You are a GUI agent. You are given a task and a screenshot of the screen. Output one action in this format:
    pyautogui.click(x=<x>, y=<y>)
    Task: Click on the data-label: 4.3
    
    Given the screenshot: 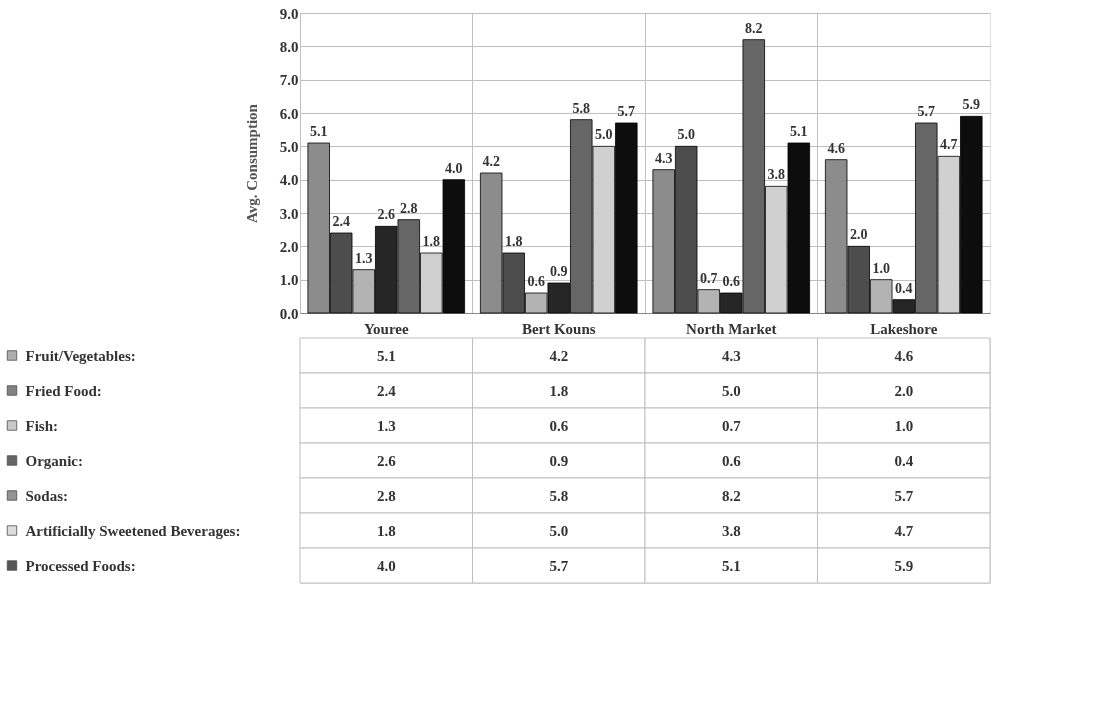 What is the action you would take?
    pyautogui.click(x=731, y=355)
    